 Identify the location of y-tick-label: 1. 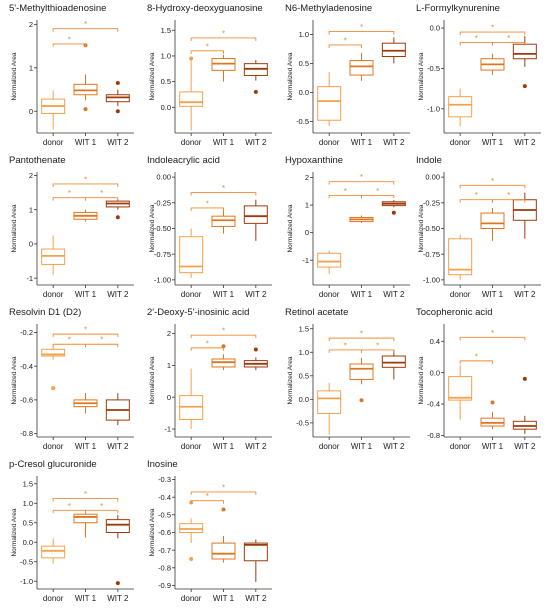
(169, 365).